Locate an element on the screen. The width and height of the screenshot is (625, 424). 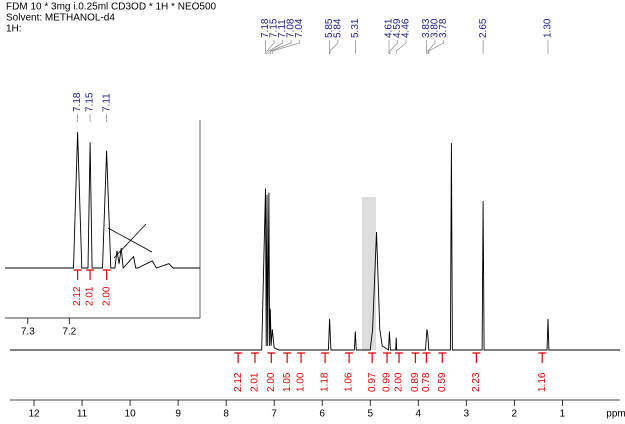
x-tick-label: 9 is located at coordinates (178, 414).